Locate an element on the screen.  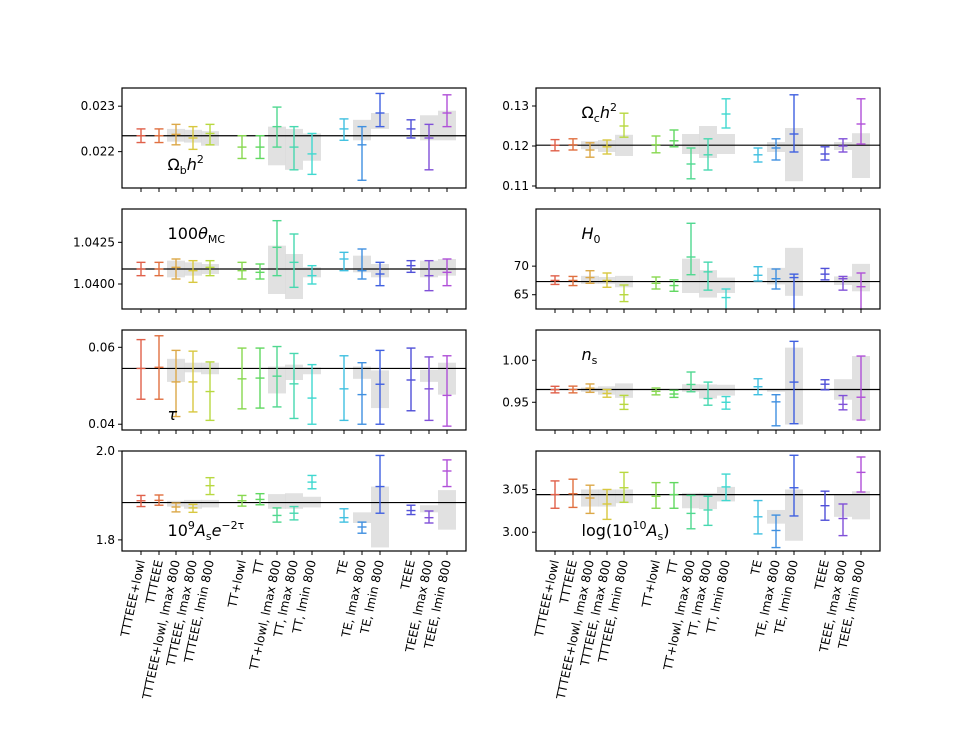
y-tick-label: 70 is located at coordinates (521, 266).